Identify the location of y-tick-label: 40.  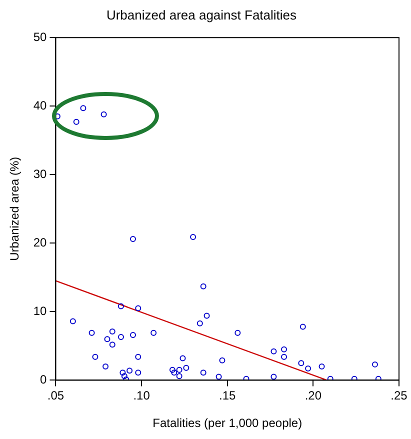
(40, 105).